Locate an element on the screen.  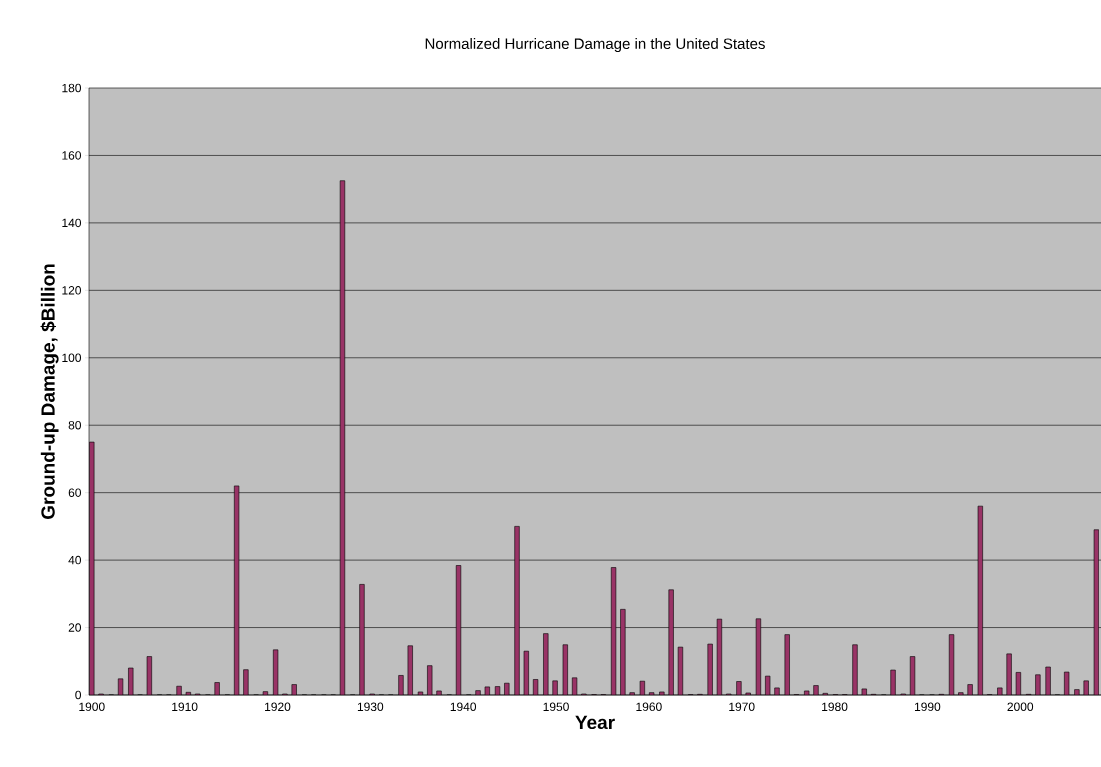
y-tick-label: 180 is located at coordinates (72, 88).